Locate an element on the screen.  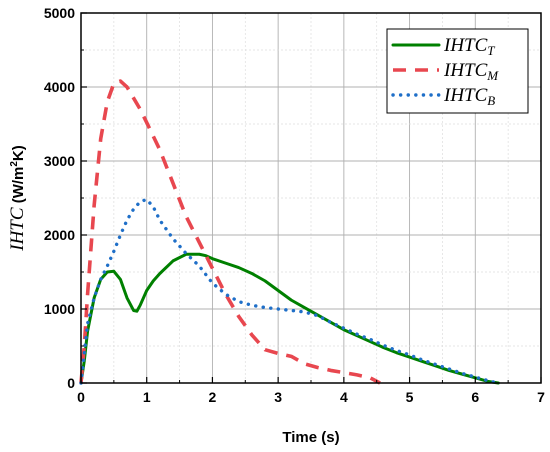
x-tick-label: 4 is located at coordinates (344, 397).